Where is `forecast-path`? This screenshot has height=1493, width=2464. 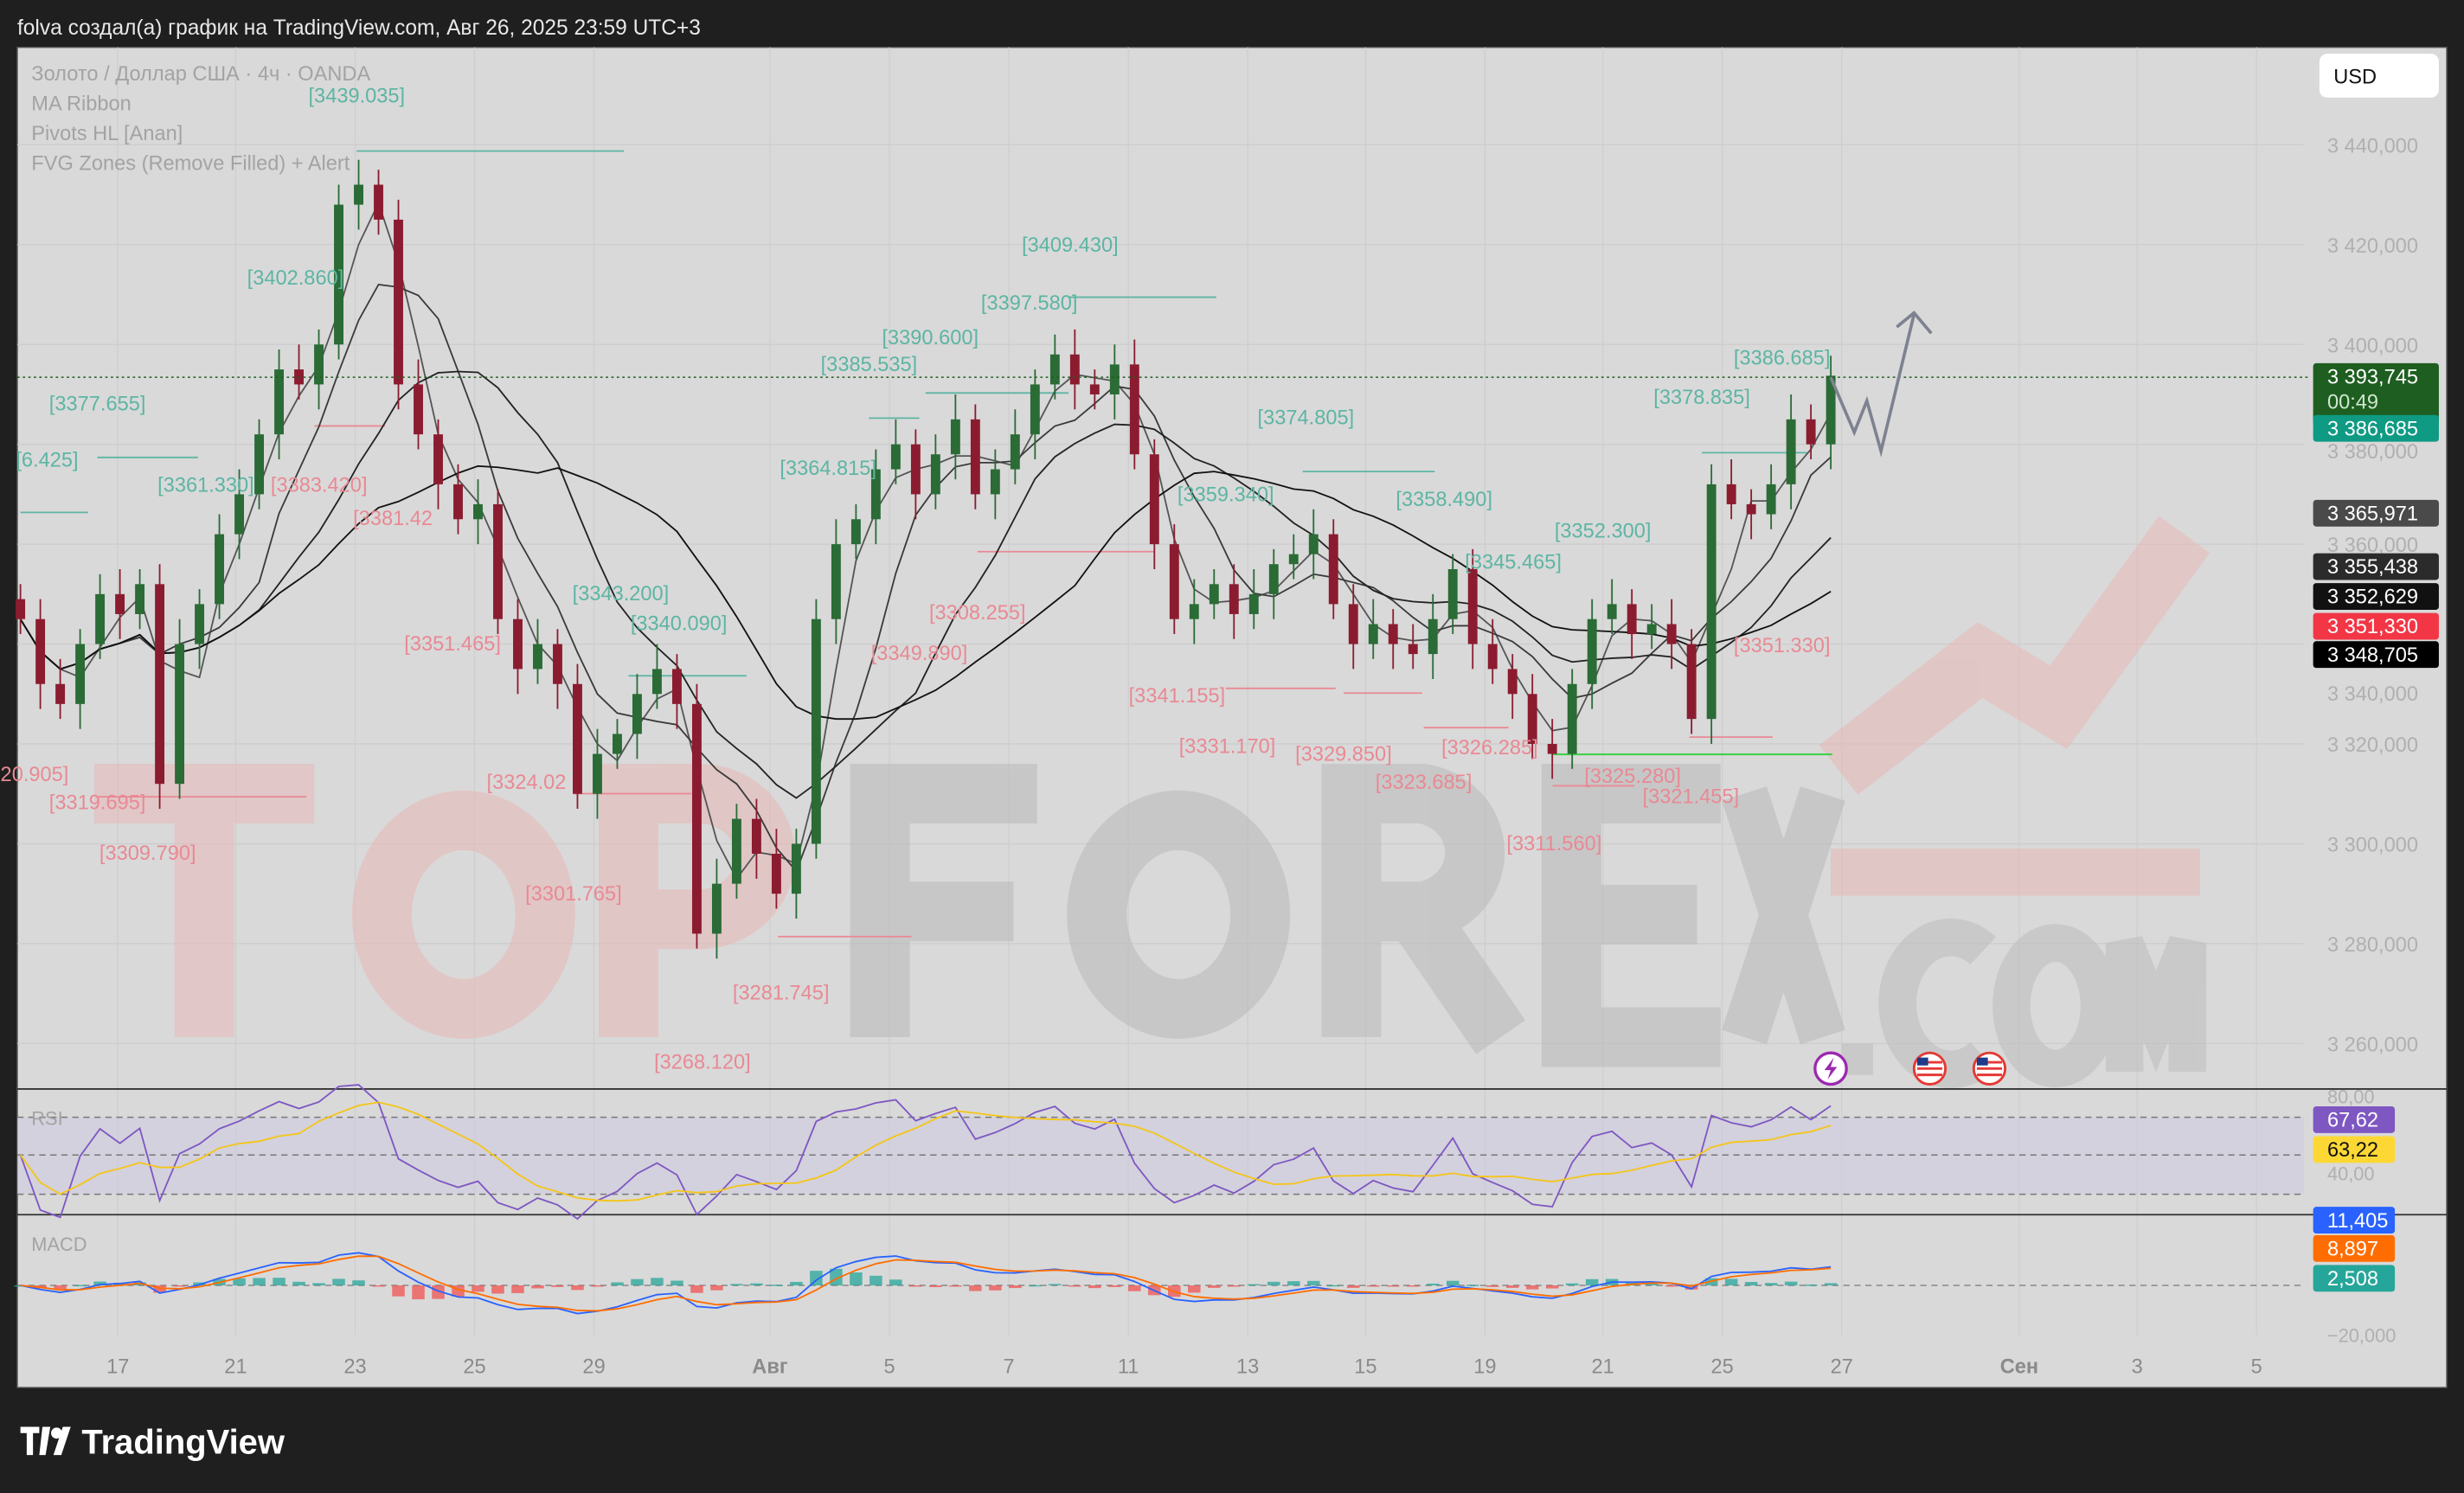
forecast-path is located at coordinates (1873, 386).